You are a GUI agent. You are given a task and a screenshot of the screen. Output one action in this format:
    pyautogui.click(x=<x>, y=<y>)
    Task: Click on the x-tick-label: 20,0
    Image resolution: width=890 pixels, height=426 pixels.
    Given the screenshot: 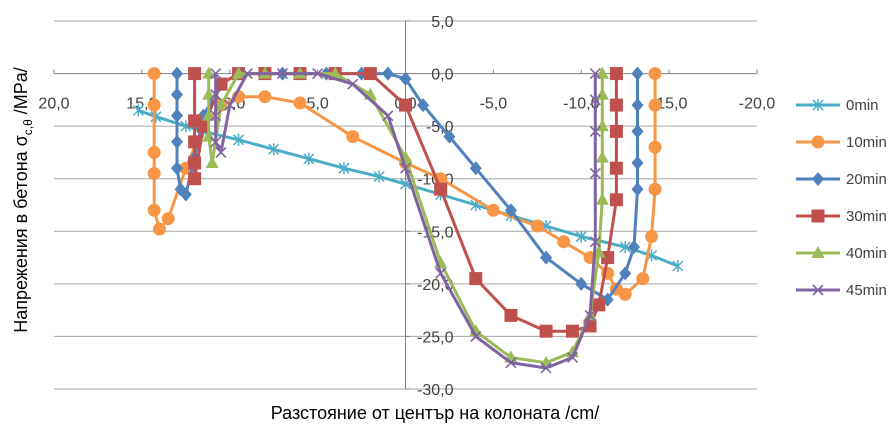 What is the action you would take?
    pyautogui.click(x=53, y=104)
    